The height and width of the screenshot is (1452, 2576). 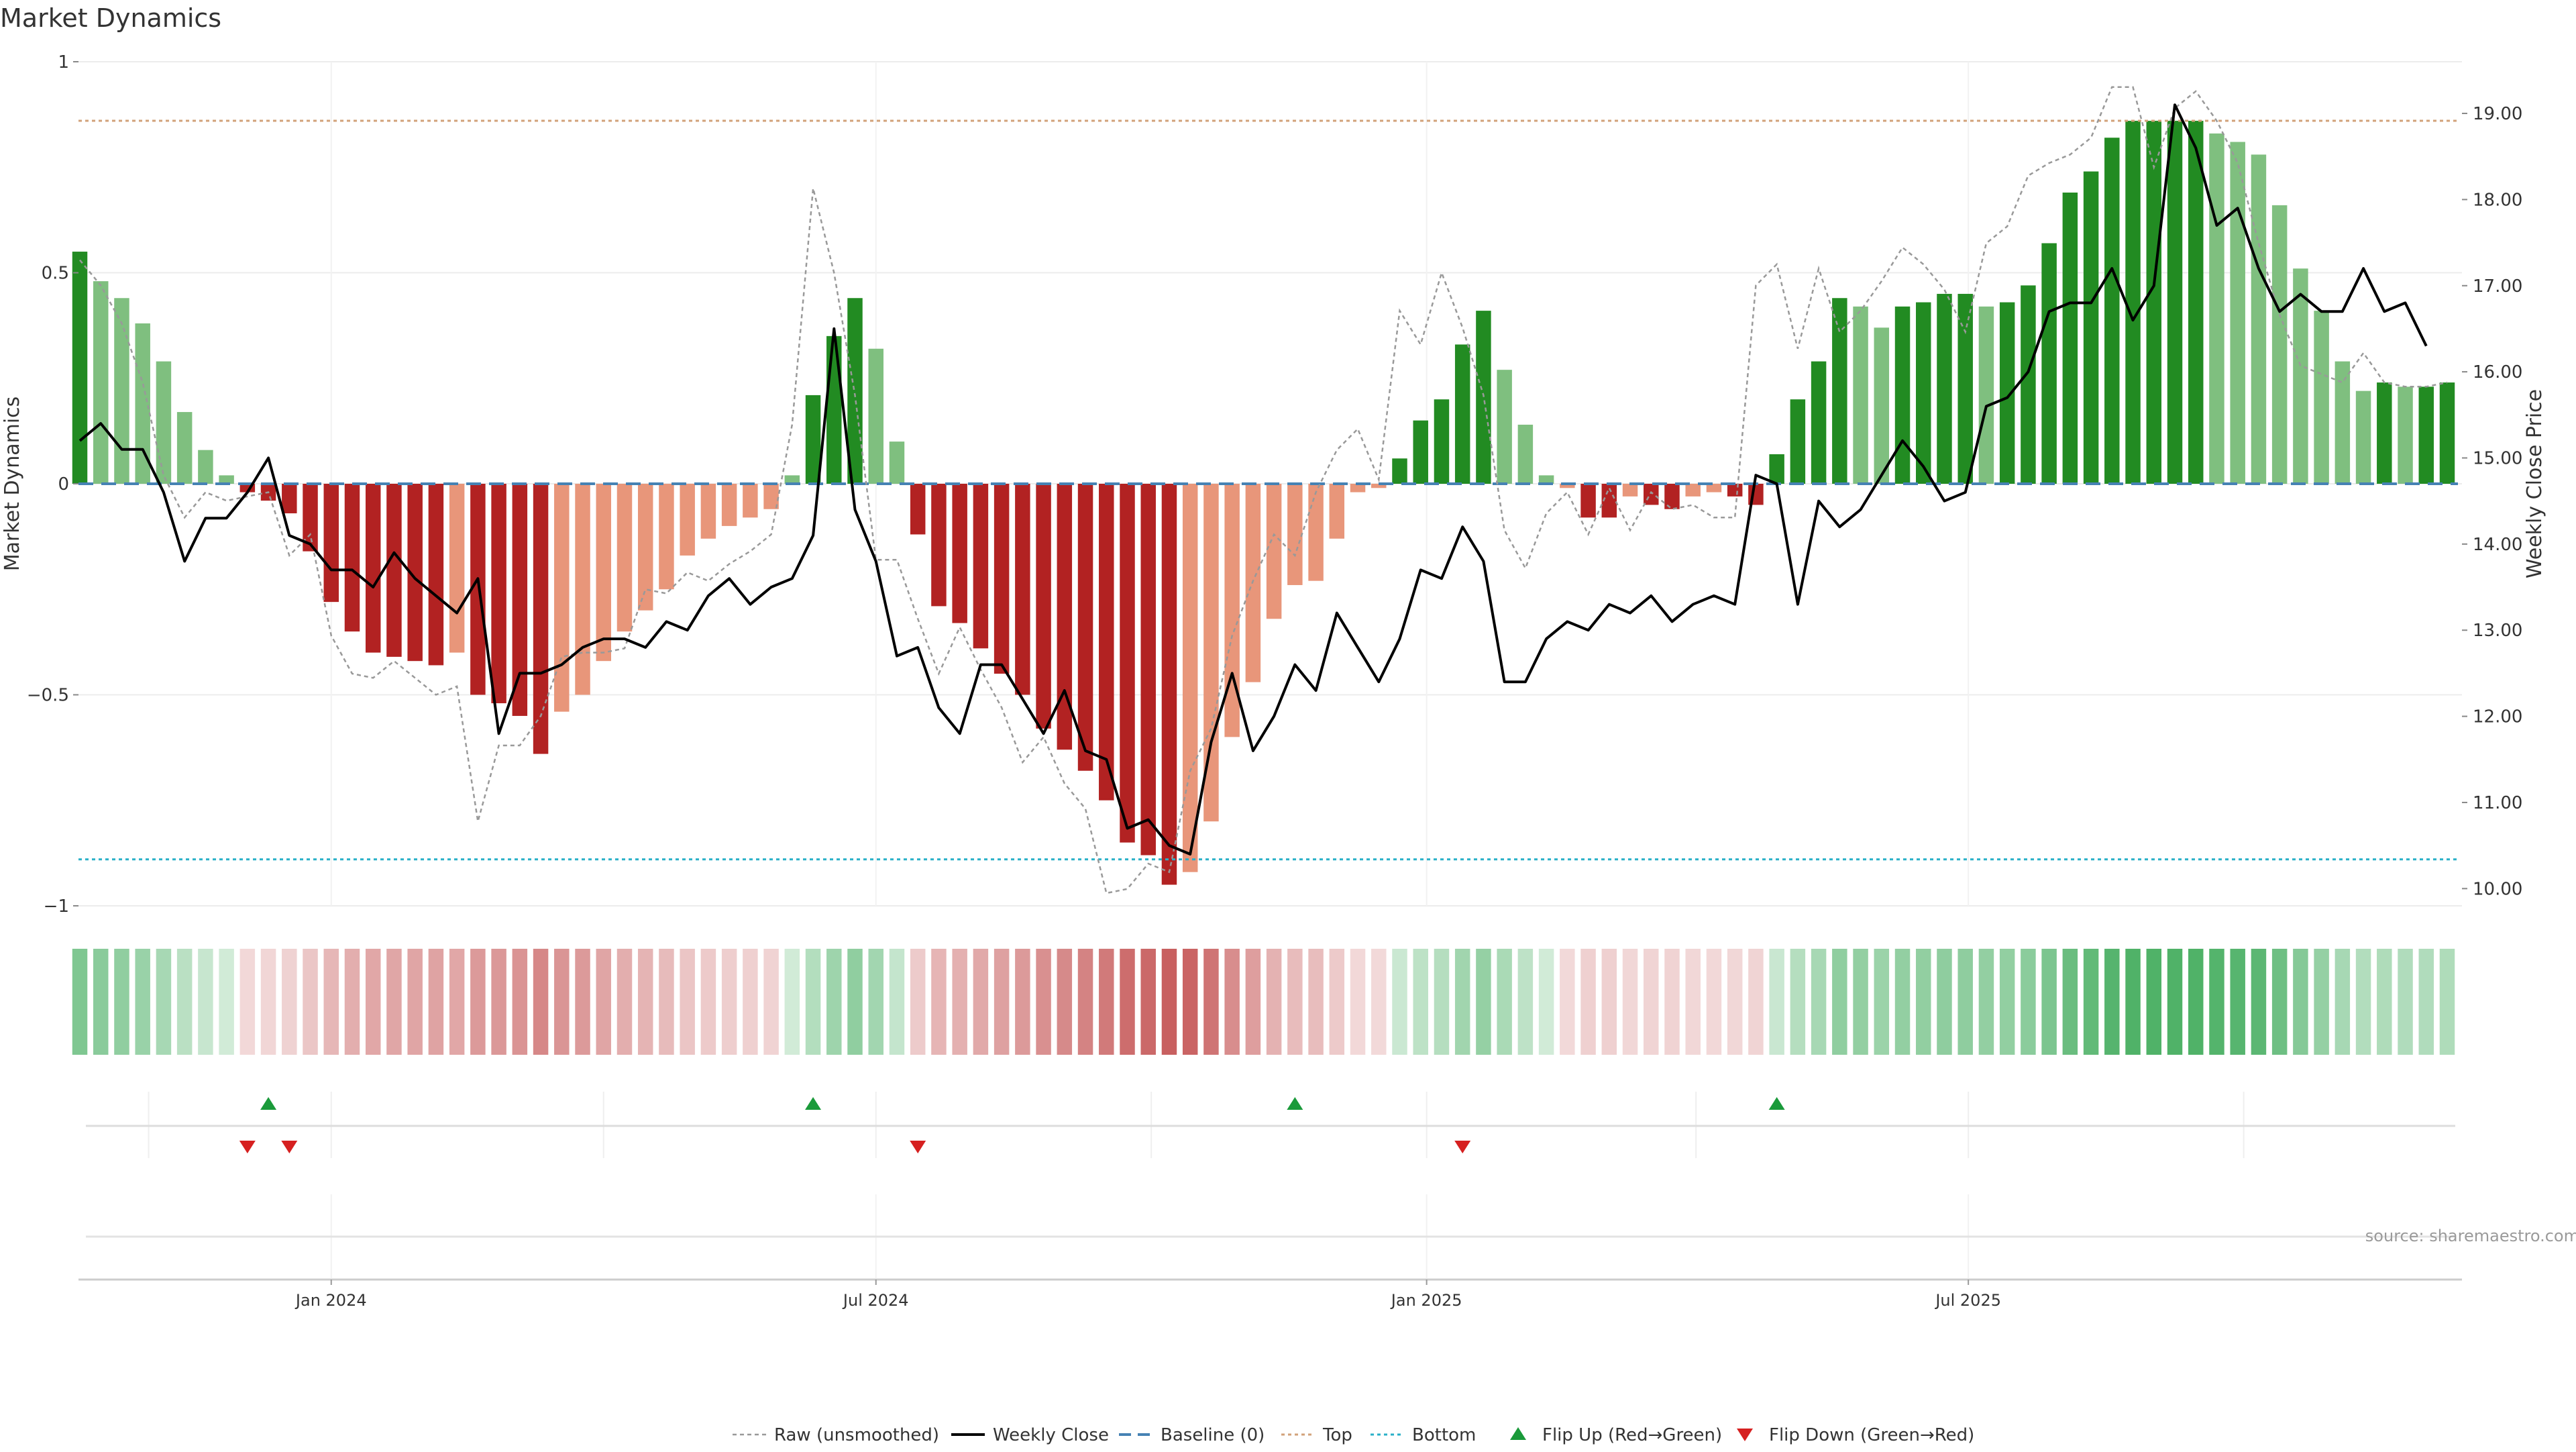 I want to click on legend-top-label: Top, so click(x=1337, y=1435).